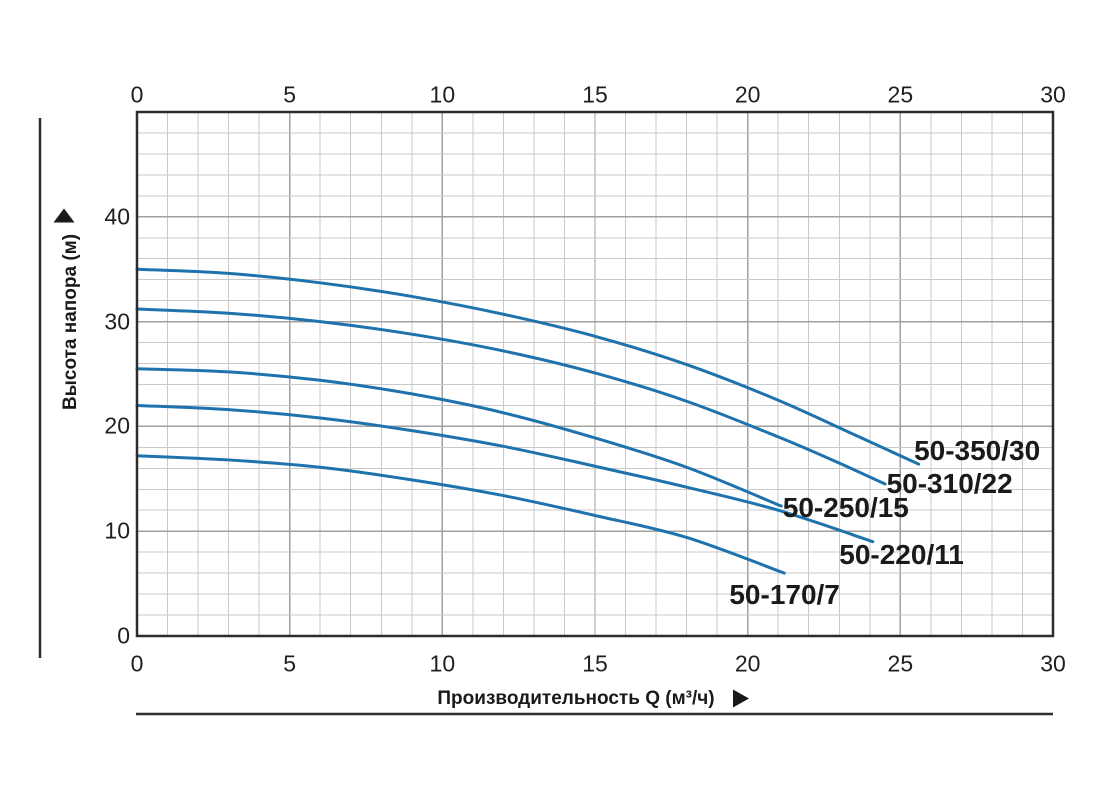 The image size is (1116, 790). Describe the element at coordinates (595, 663) in the screenshot. I see `x-tick-bottom-15: 15` at that location.